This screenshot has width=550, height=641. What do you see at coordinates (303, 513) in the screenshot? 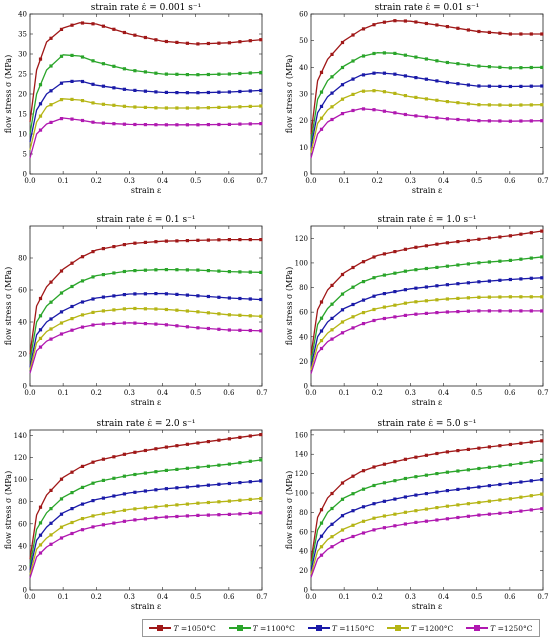
I see `y-tick-label: 80` at bounding box center [303, 513].